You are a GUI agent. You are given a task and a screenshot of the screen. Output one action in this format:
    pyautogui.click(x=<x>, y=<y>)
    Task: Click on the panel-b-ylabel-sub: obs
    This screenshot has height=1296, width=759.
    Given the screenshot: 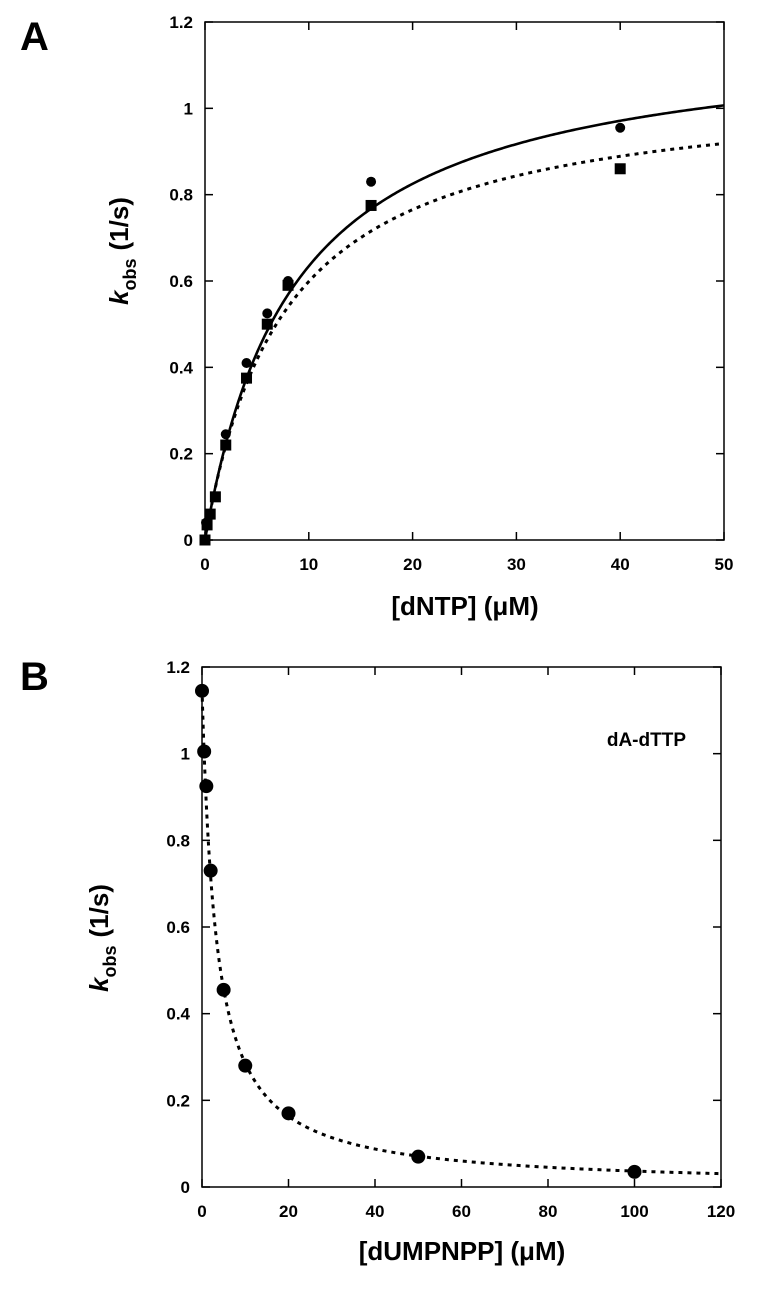 What is the action you would take?
    pyautogui.click(x=110, y=961)
    